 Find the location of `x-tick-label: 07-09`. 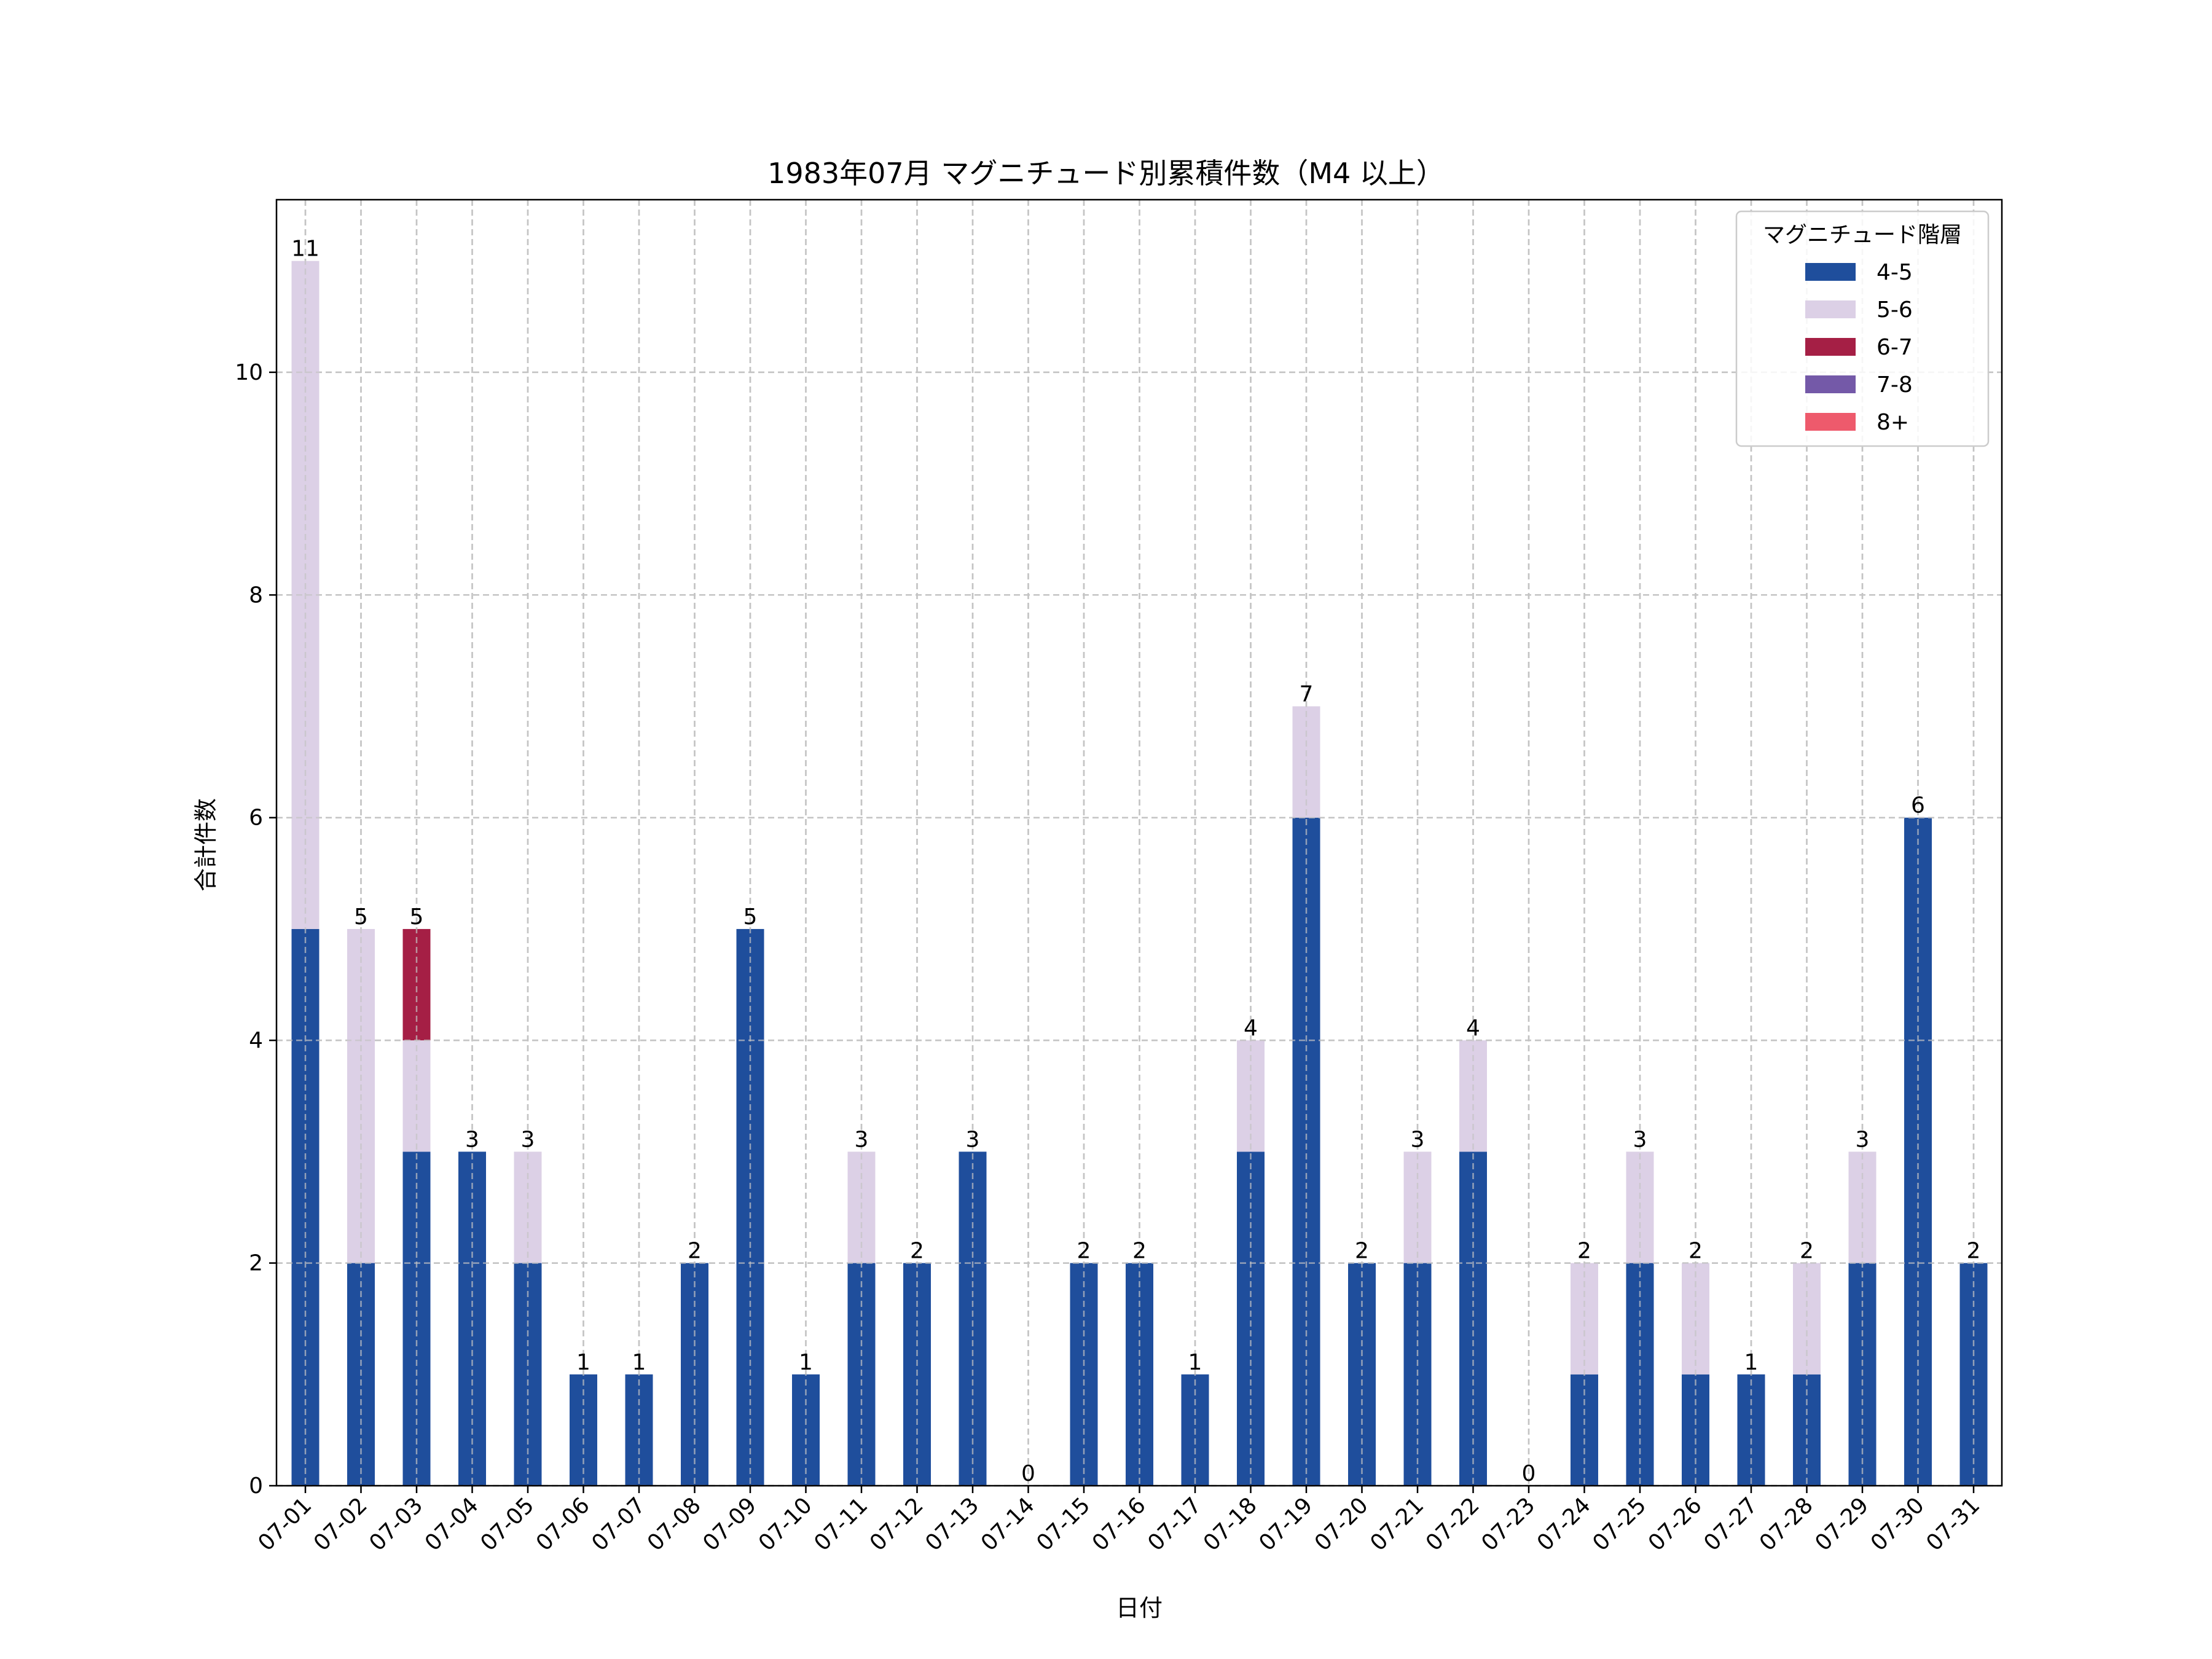

x-tick-label: 07-09 is located at coordinates (729, 1524).